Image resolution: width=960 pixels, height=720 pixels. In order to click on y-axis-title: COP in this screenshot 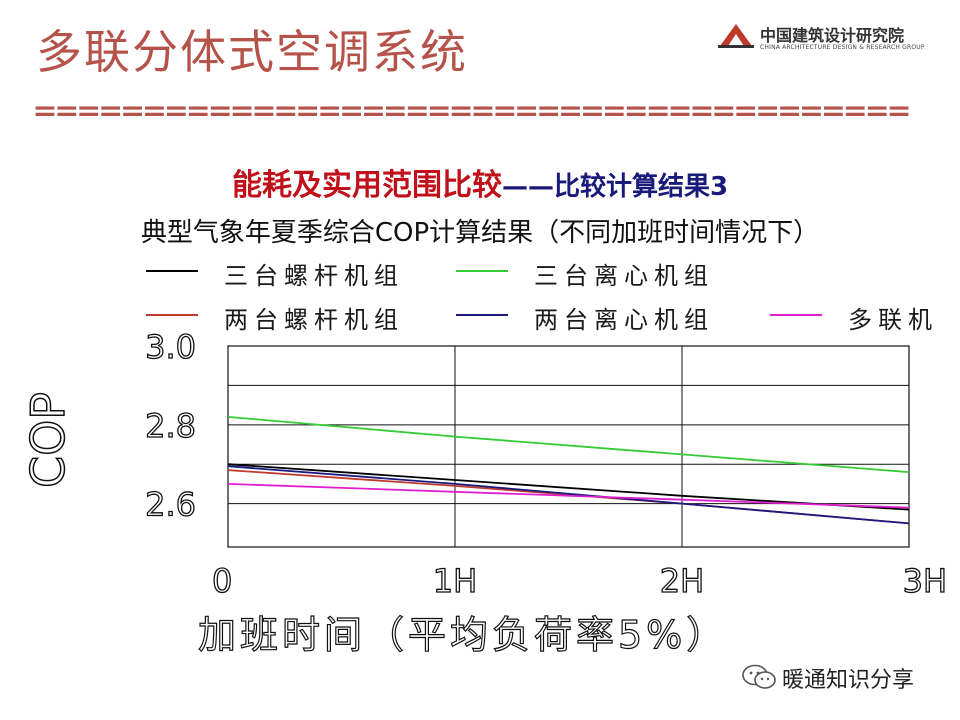, I will do `click(48, 440)`.